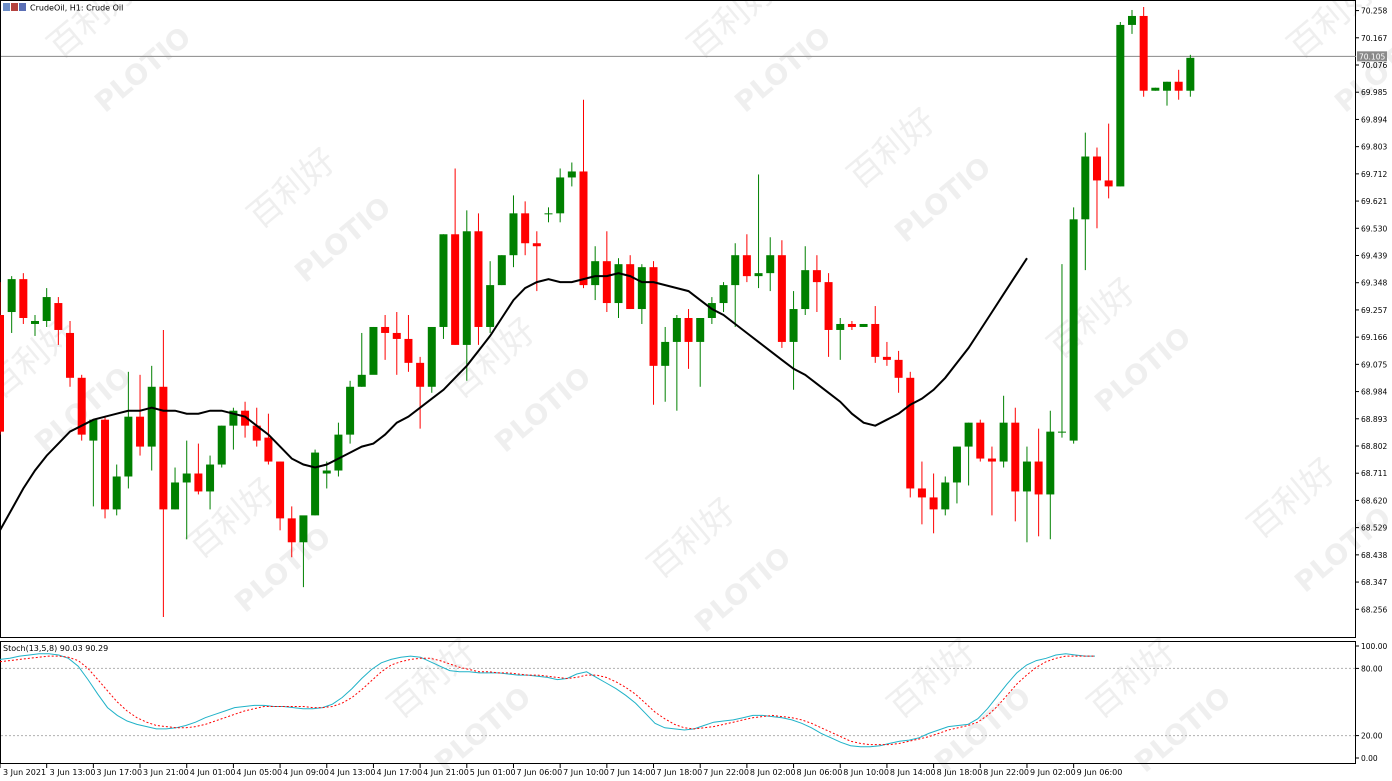  I want to click on price-tick-label: 69.257, so click(1374, 310).